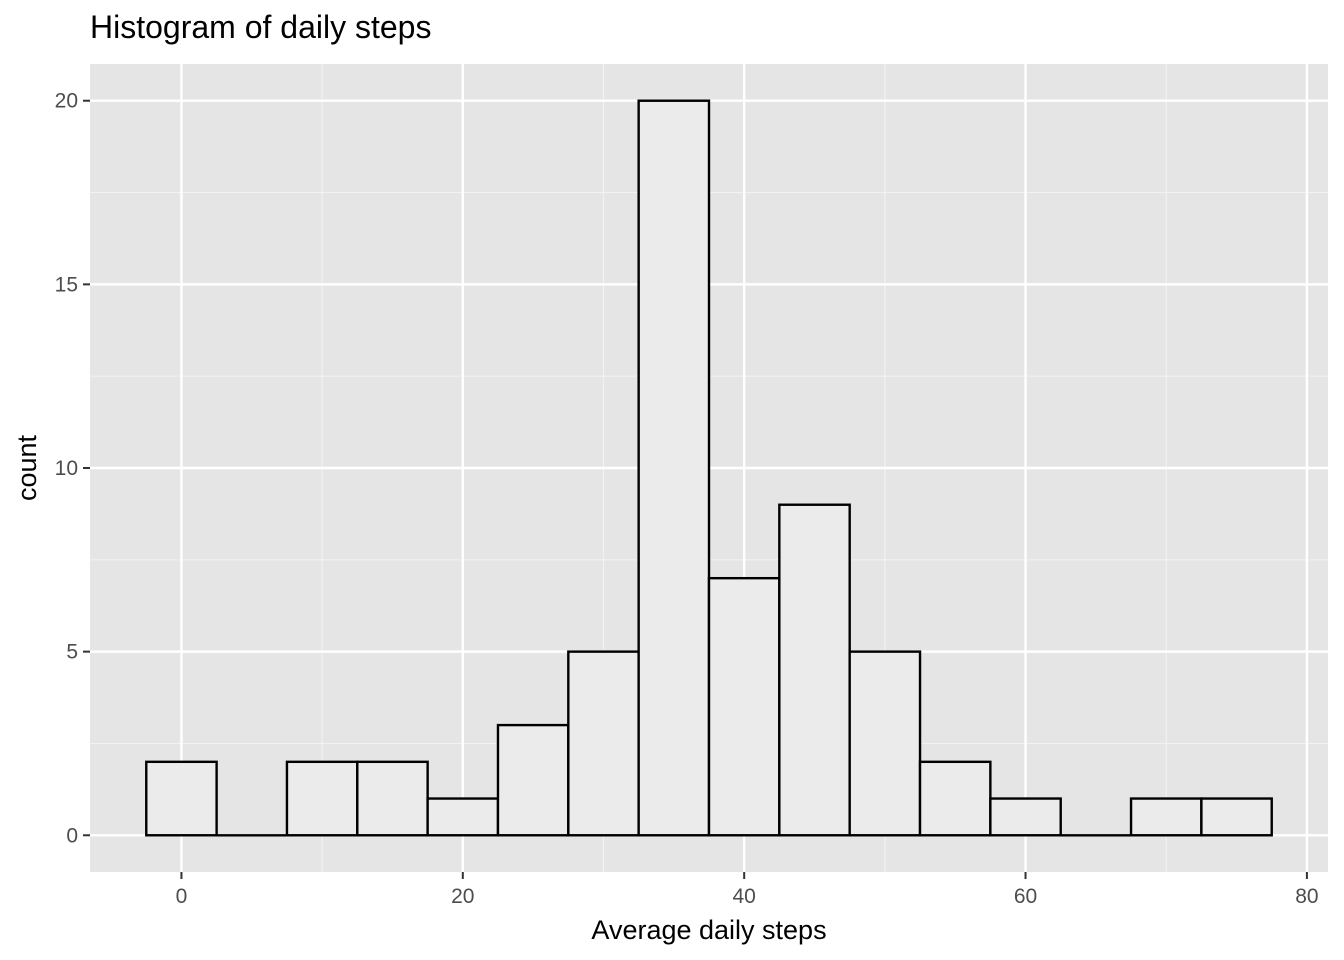 The image size is (1344, 960). Describe the element at coordinates (72, 652) in the screenshot. I see `y-tick-label: 5` at that location.